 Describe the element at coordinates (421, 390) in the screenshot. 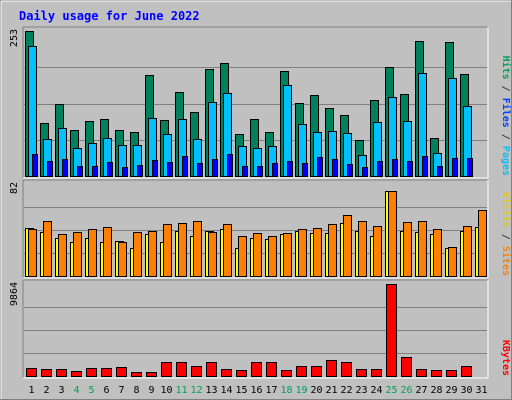

I see `x-tick-label-day-27: 27` at that location.